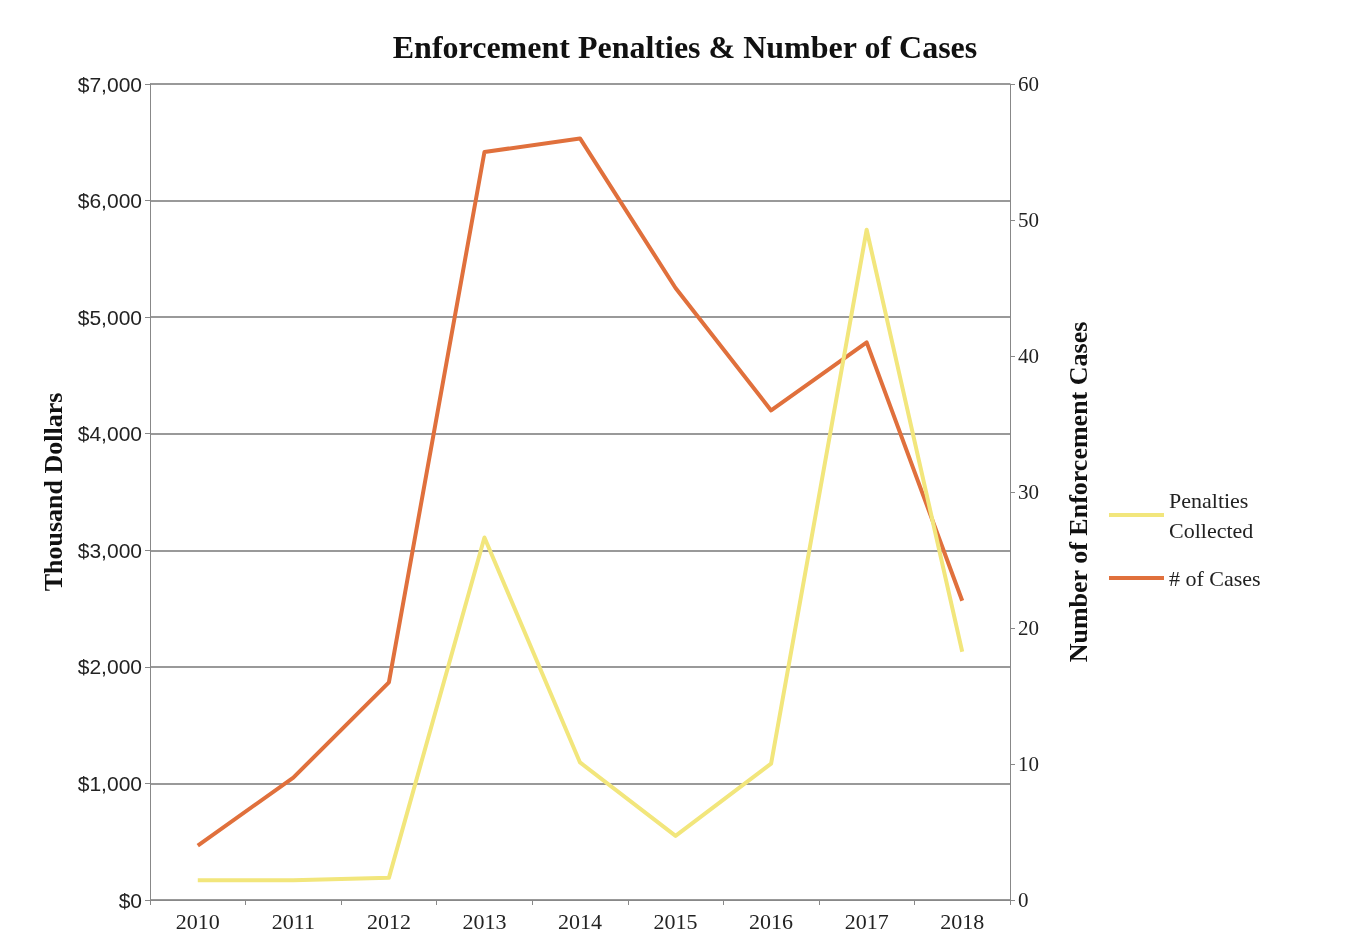 This screenshot has width=1364, height=950. Describe the element at coordinates (1028, 628) in the screenshot. I see `y2-tick-label: 20` at that location.